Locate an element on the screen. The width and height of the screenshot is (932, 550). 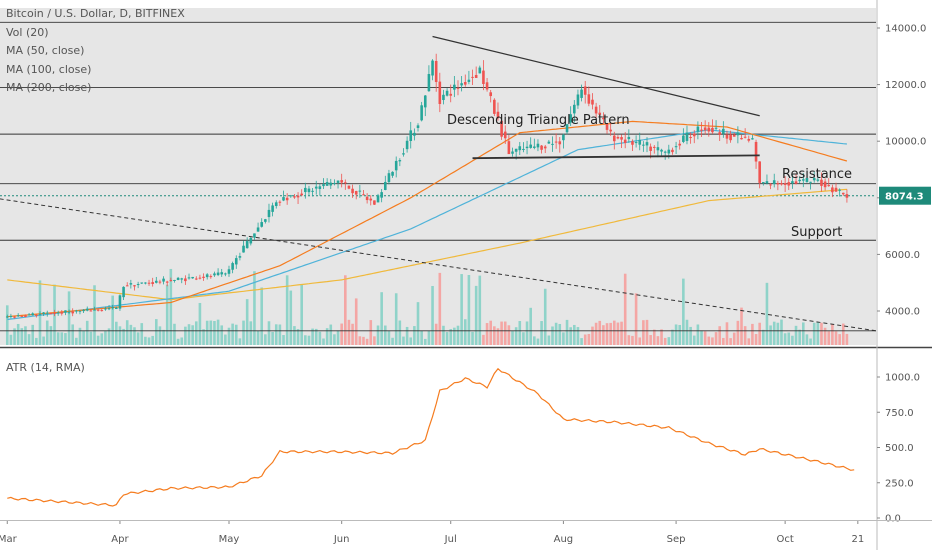
time-tick-label: Oct is located at coordinates (784, 539).